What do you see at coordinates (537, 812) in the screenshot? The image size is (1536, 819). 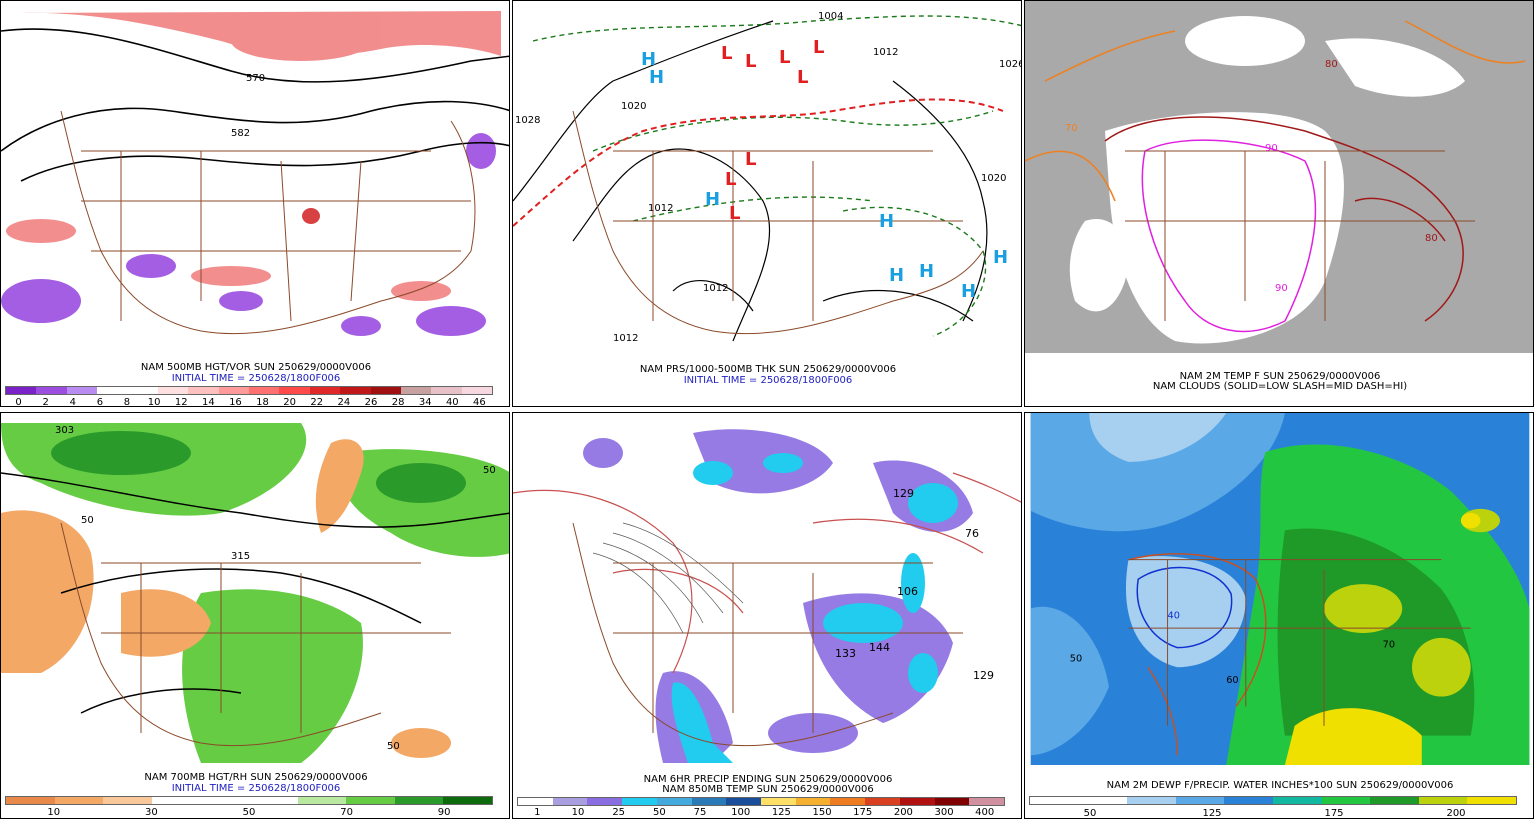 I see `colorbar-tick-label: 1` at bounding box center [537, 812].